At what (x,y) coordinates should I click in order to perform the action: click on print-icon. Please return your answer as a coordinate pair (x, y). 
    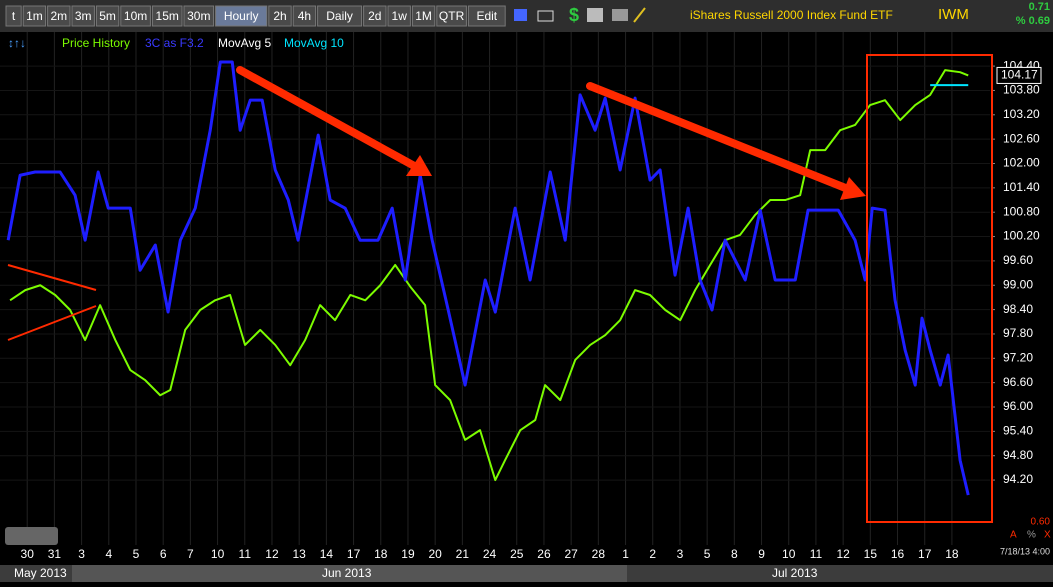
    Looking at the image, I should click on (595, 15).